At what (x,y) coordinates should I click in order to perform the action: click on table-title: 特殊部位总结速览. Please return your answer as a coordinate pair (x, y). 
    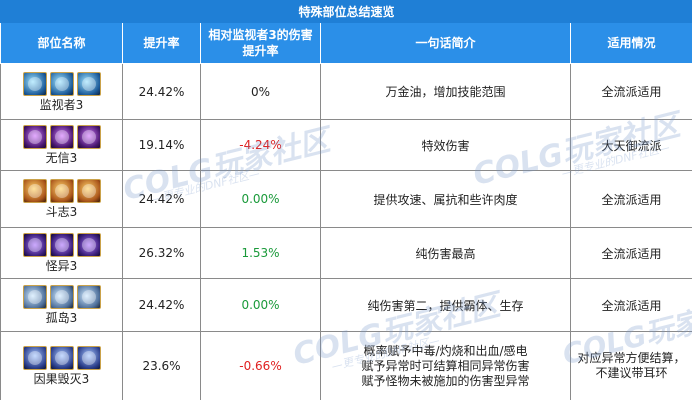
    Looking at the image, I should click on (346, 11).